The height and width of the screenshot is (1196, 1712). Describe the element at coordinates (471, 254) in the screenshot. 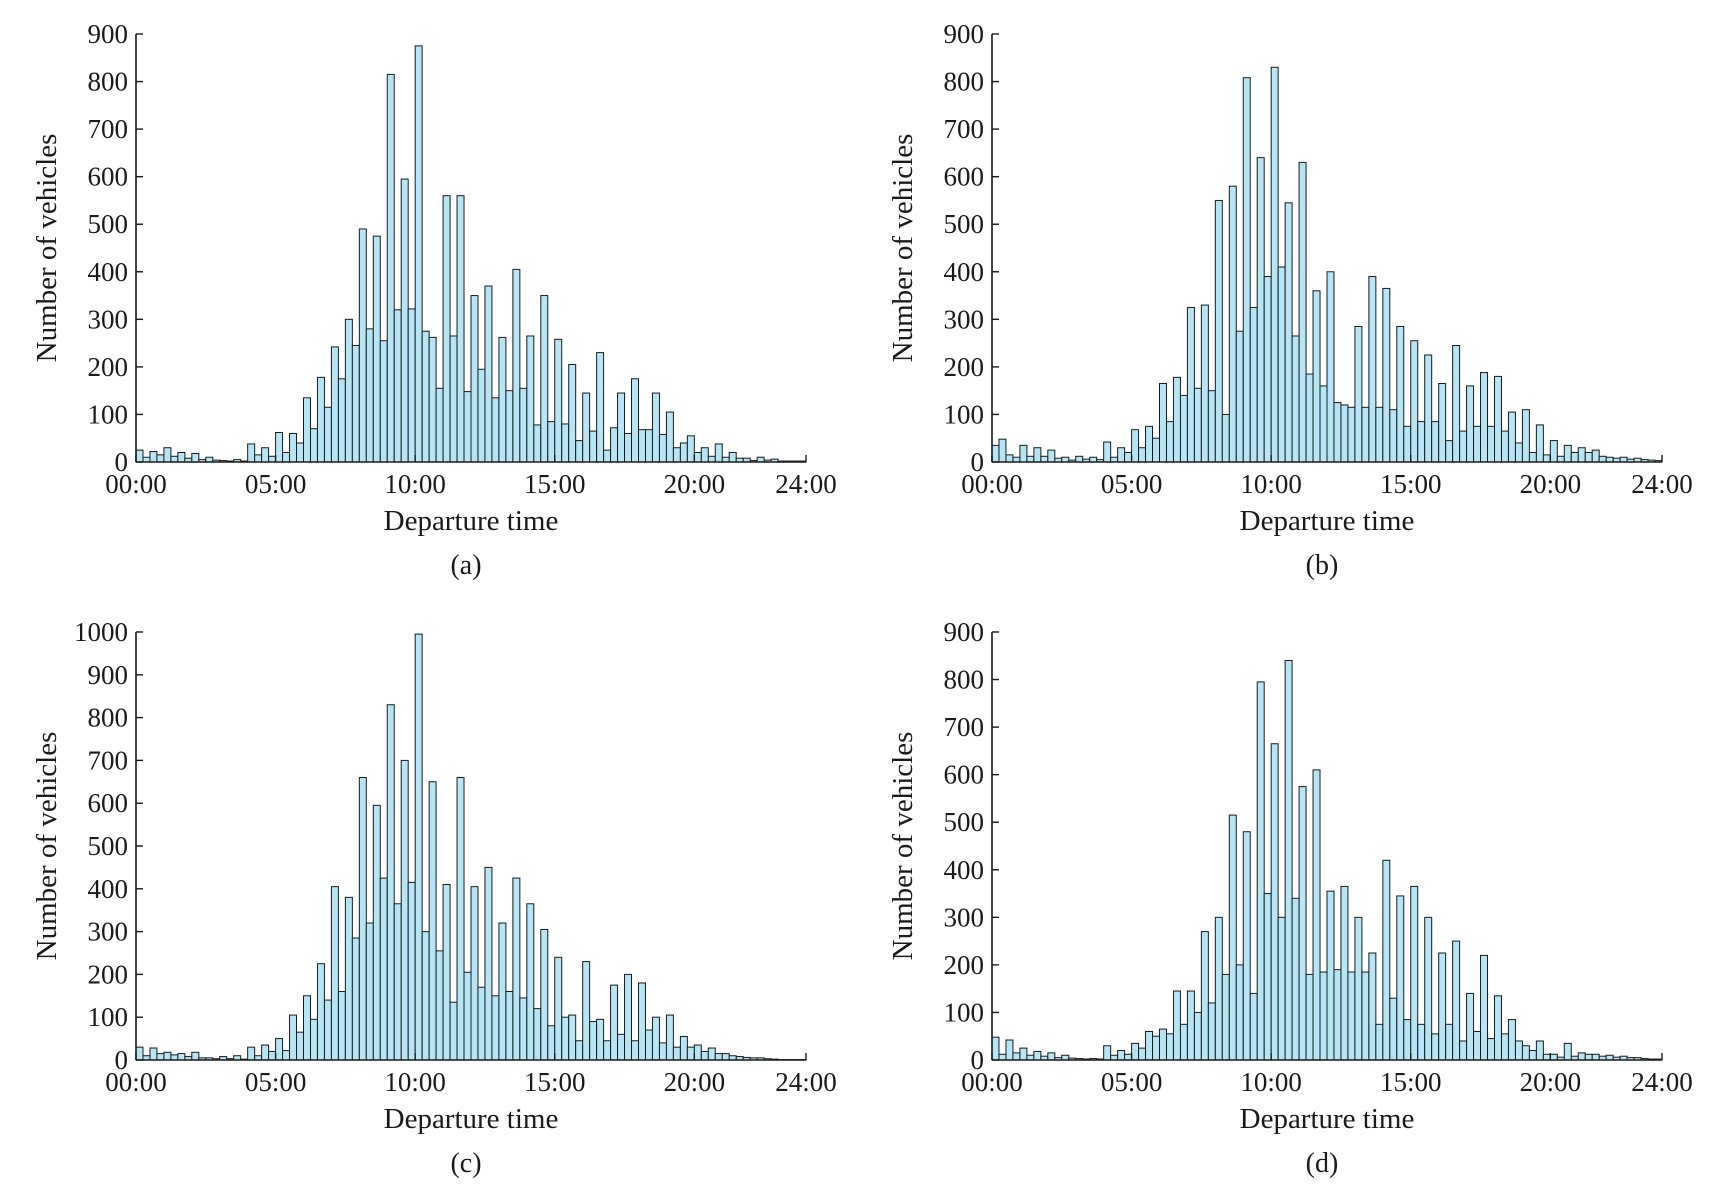

I see `bars-a` at that location.